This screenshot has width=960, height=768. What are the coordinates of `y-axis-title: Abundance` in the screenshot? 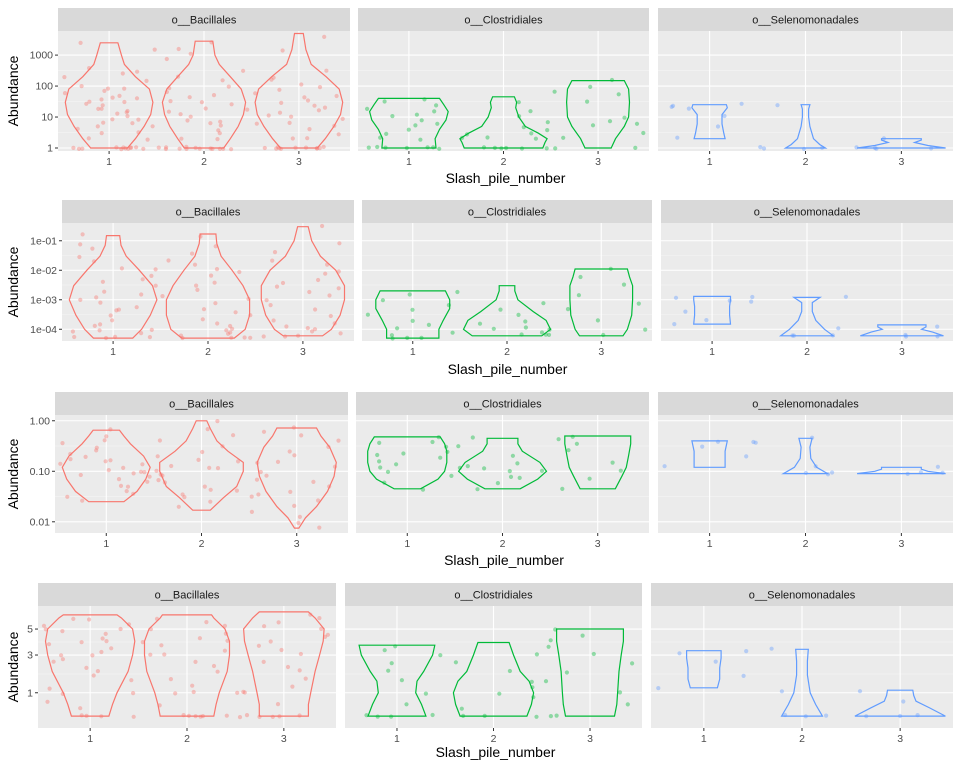 It's located at (13, 90).